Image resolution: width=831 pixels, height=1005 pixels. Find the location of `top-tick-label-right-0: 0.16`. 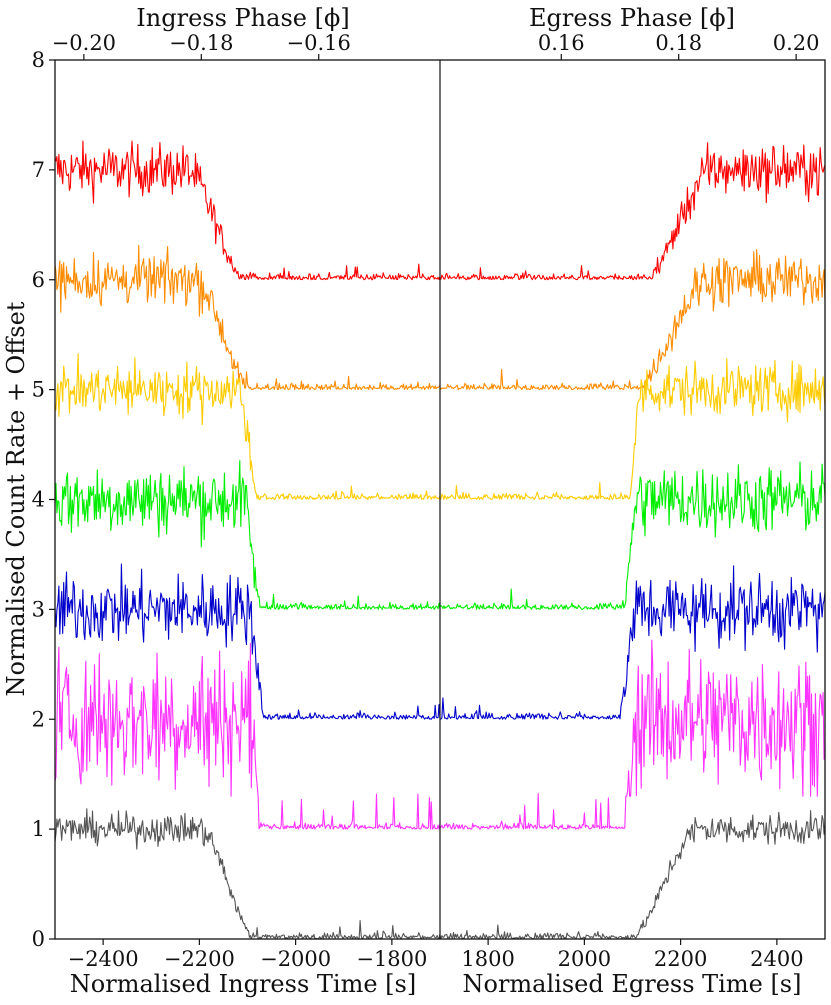

top-tick-label-right-0: 0.16 is located at coordinates (561, 43).